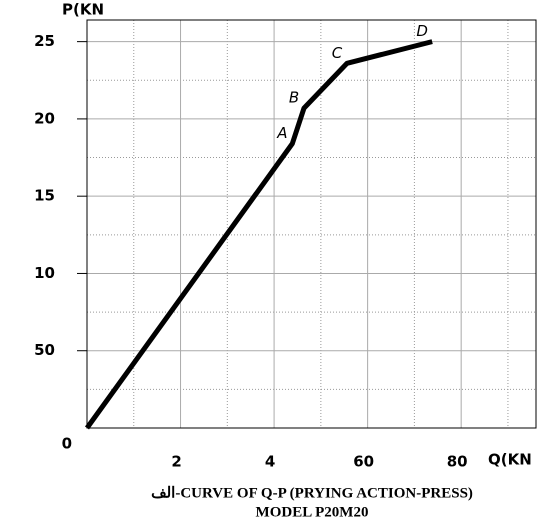 This screenshot has width=548, height=526. What do you see at coordinates (457, 462) in the screenshot?
I see `x-tick-label: 80` at bounding box center [457, 462].